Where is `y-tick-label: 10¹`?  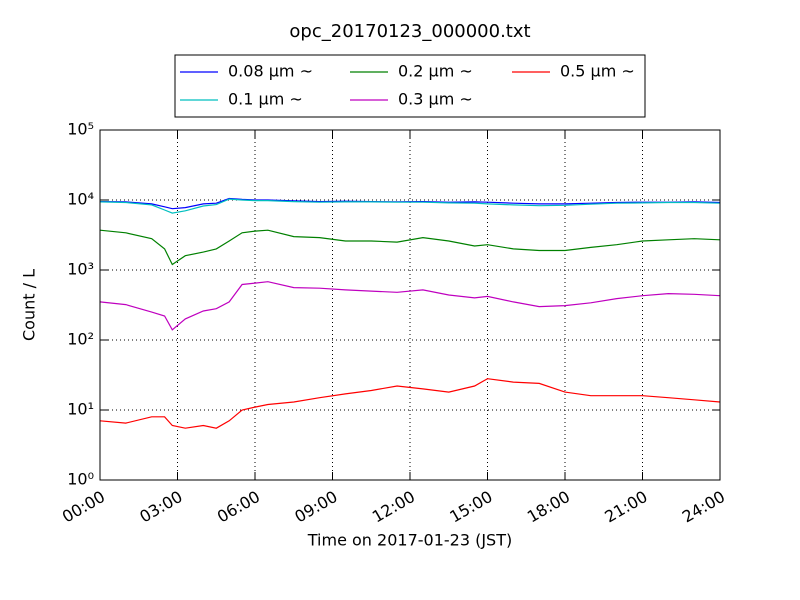
y-tick-label: 10¹ is located at coordinates (80, 409).